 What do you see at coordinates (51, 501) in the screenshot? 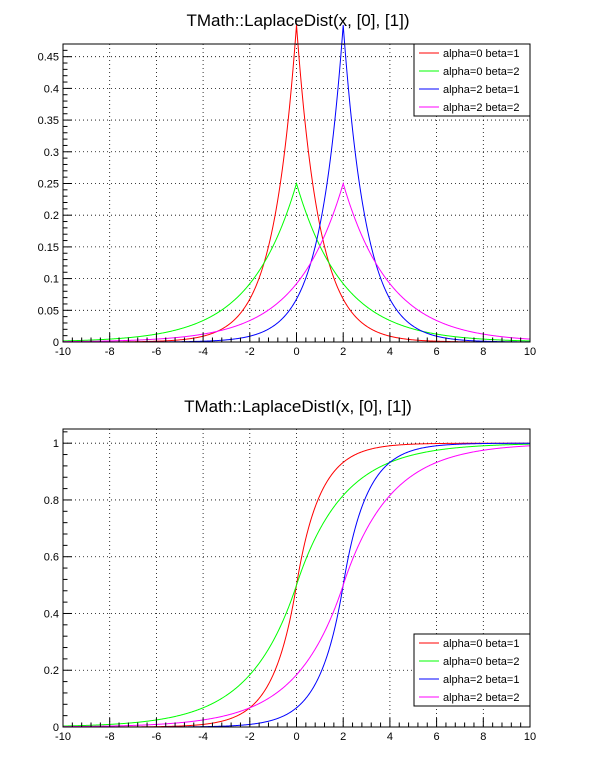
I see `y-tick-label: 0.8` at bounding box center [51, 501].